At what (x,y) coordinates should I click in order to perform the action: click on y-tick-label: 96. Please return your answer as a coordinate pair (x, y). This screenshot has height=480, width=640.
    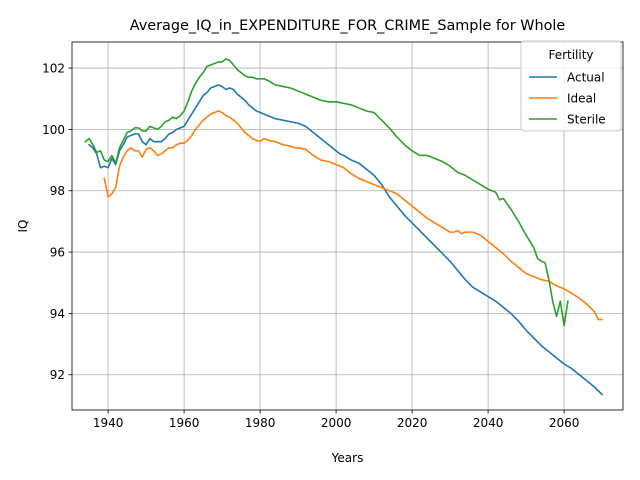
    Looking at the image, I should click on (57, 253).